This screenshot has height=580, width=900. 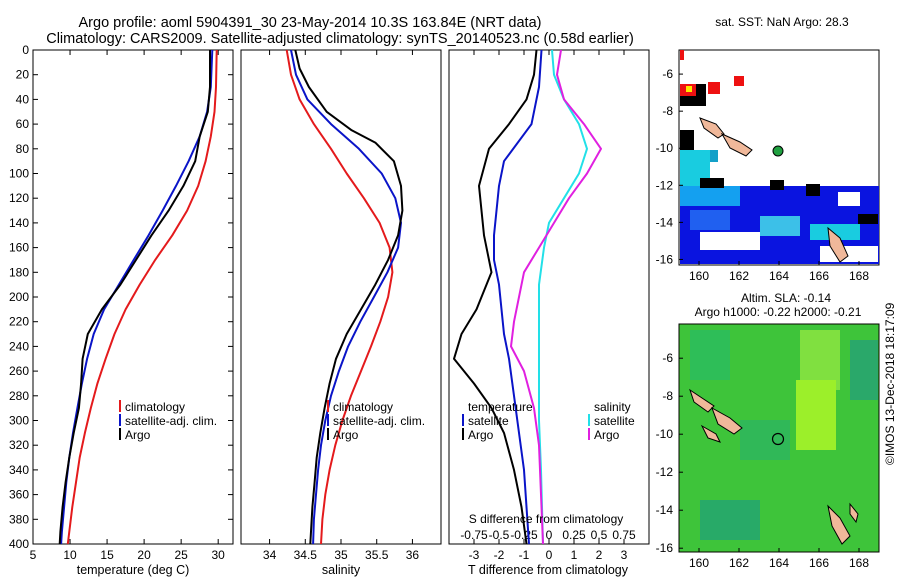 I want to click on depth-tick-label: 380, so click(x=19, y=519).